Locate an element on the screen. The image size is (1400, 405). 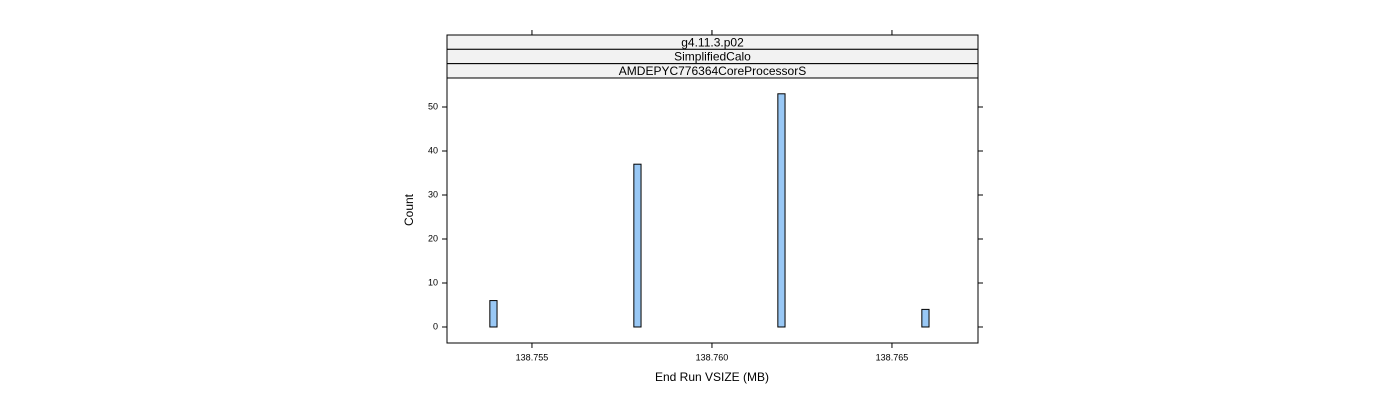
strip-label: g4.11.3.p02 is located at coordinates (712, 42).